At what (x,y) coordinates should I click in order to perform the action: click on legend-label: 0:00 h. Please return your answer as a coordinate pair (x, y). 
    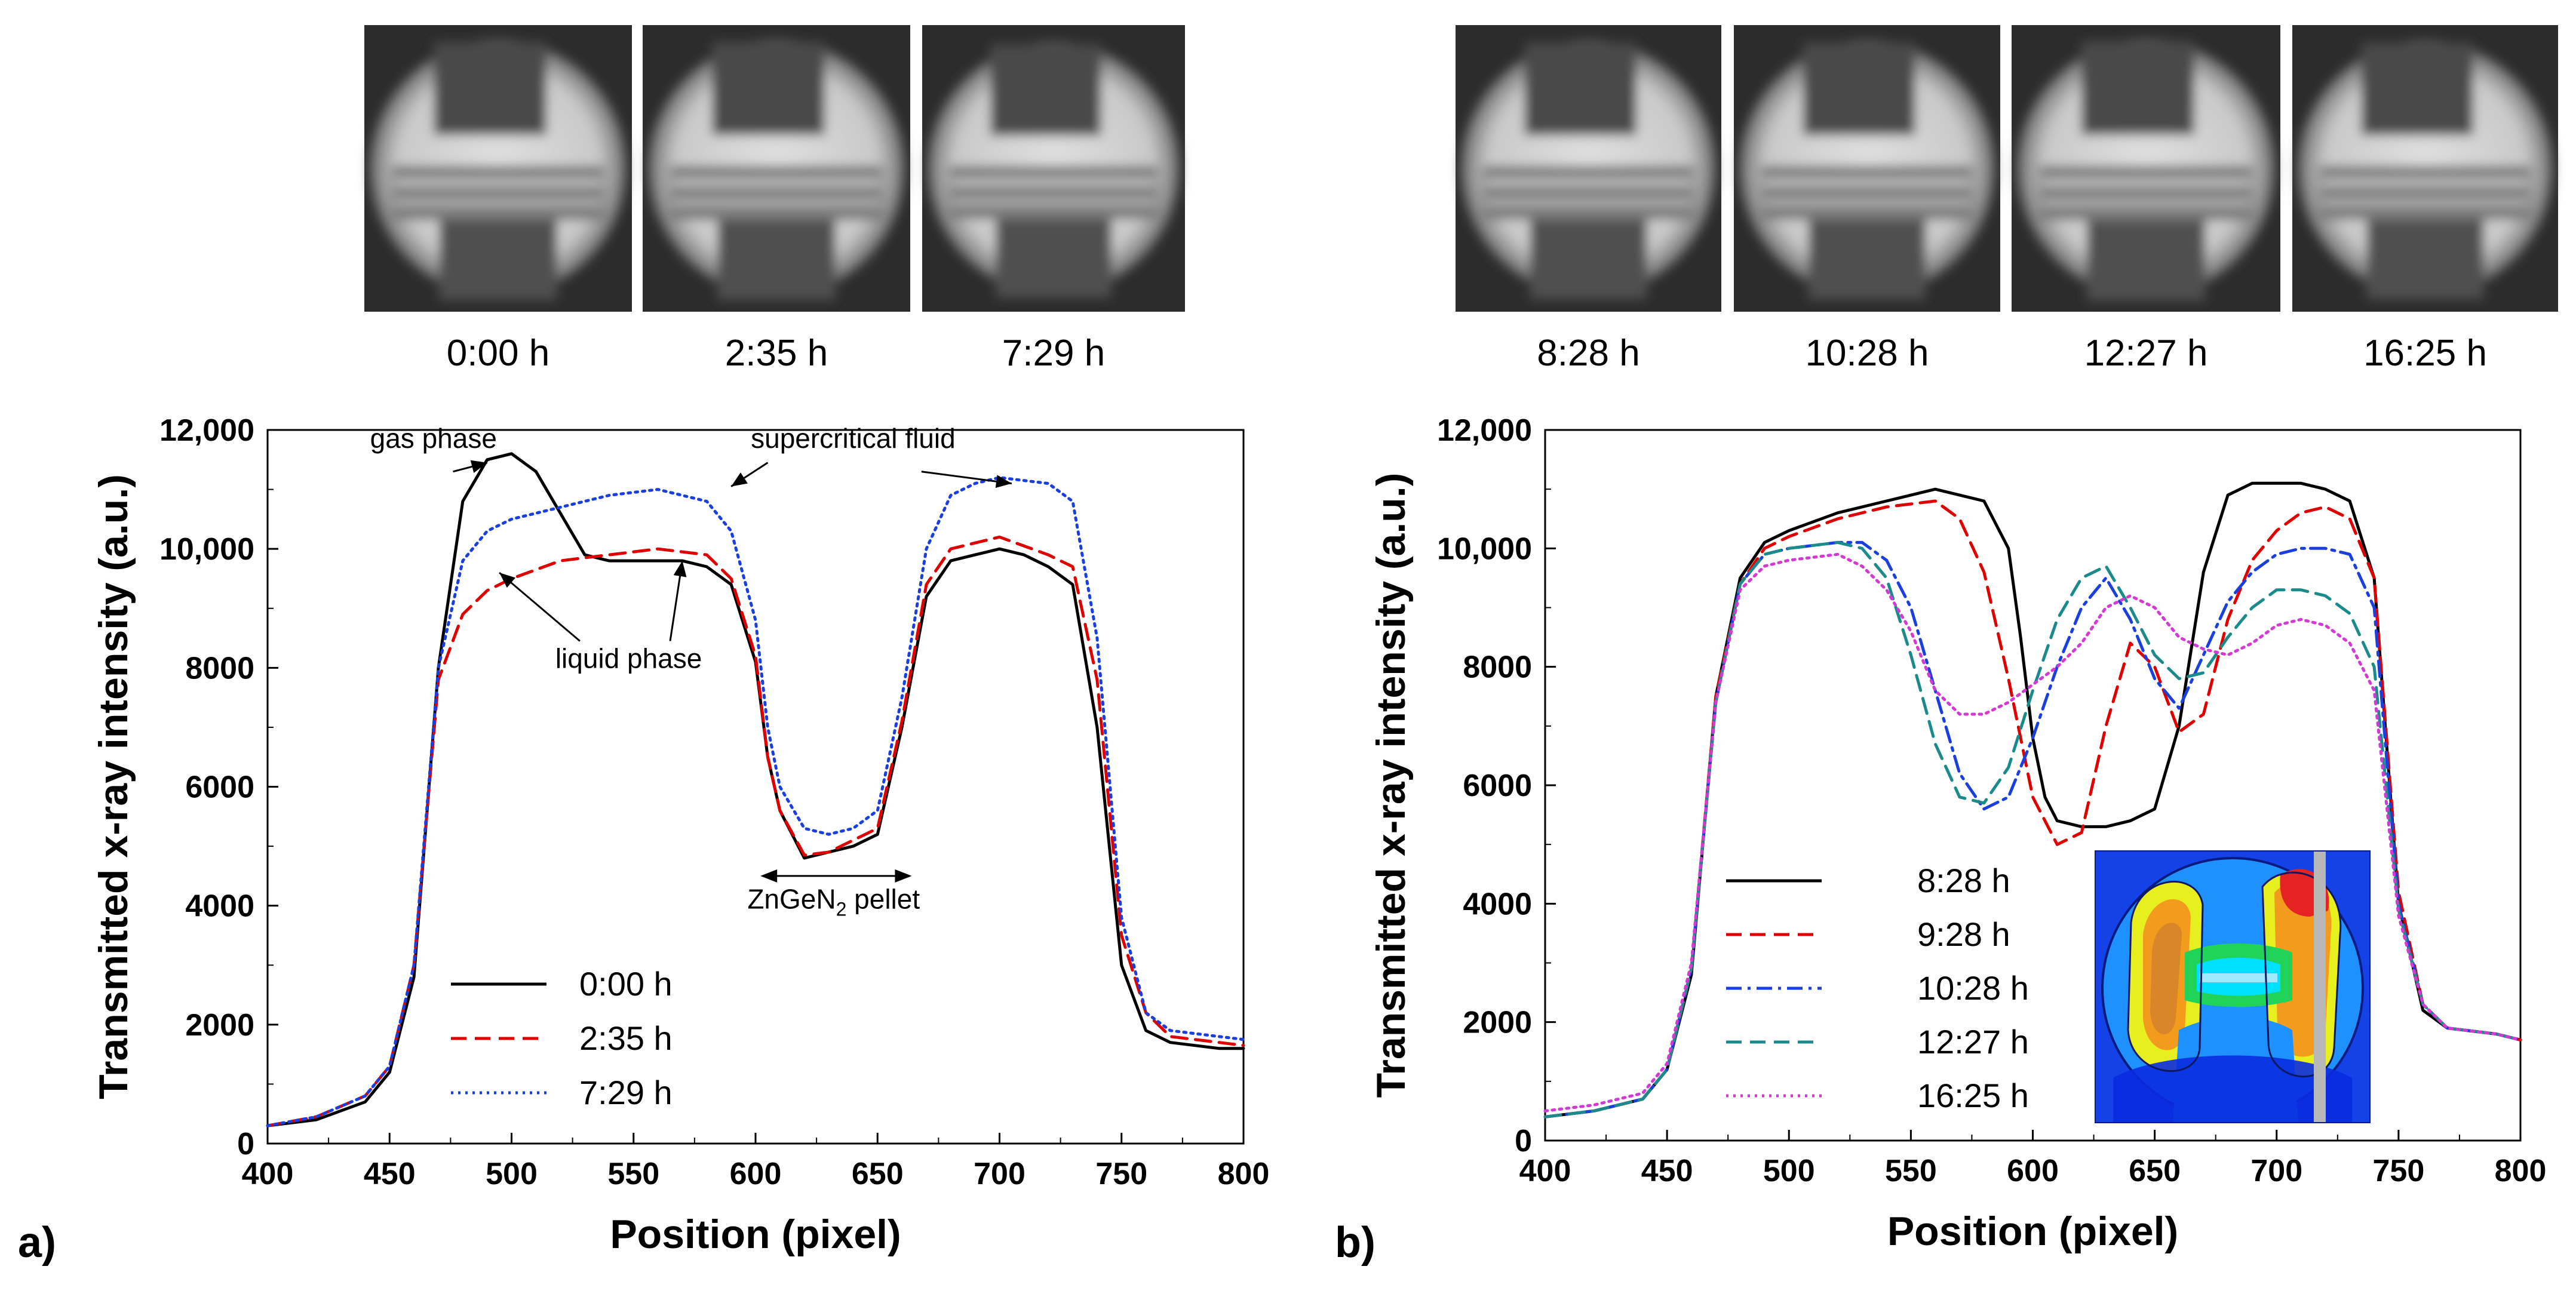
    Looking at the image, I should click on (626, 984).